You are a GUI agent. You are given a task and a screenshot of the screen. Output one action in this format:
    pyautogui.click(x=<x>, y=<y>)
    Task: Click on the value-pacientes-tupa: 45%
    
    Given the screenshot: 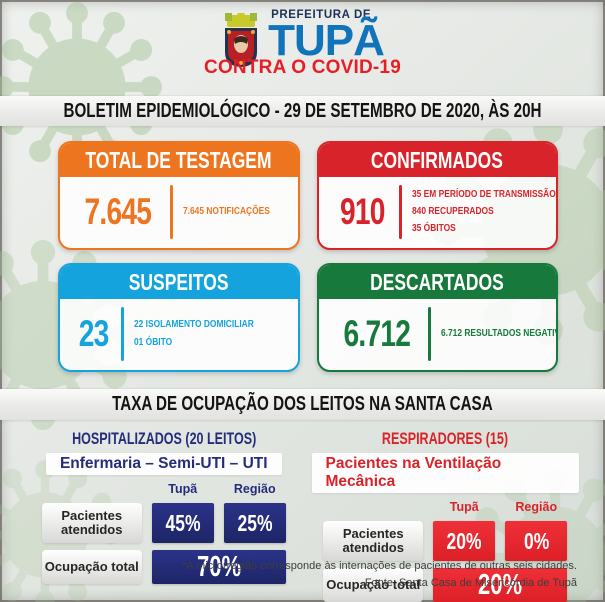 What is the action you would take?
    pyautogui.click(x=182, y=523)
    